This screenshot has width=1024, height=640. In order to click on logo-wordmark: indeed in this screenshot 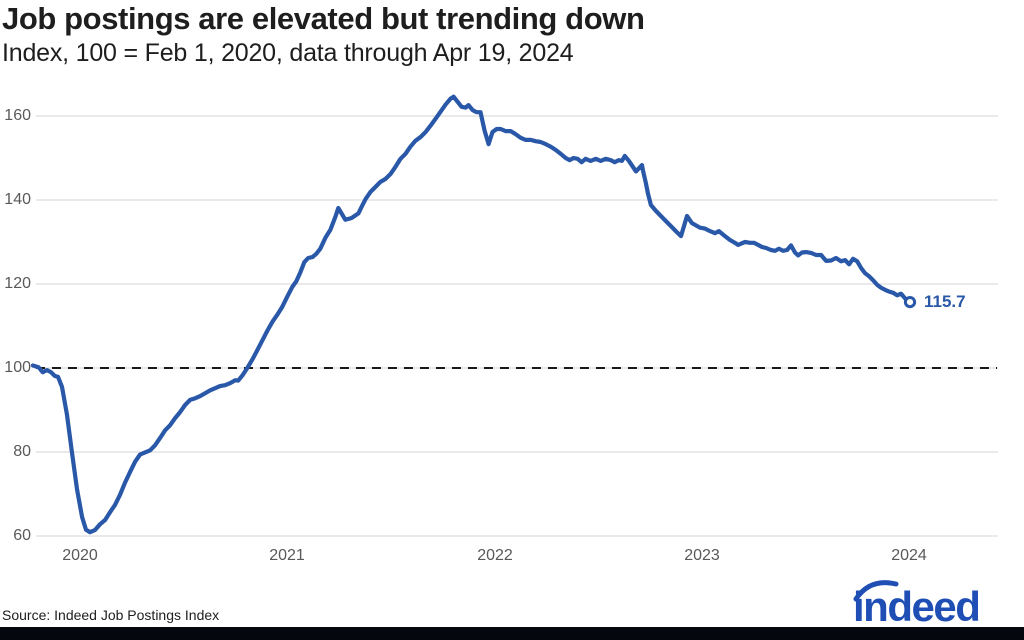, I will do `click(916, 604)`.